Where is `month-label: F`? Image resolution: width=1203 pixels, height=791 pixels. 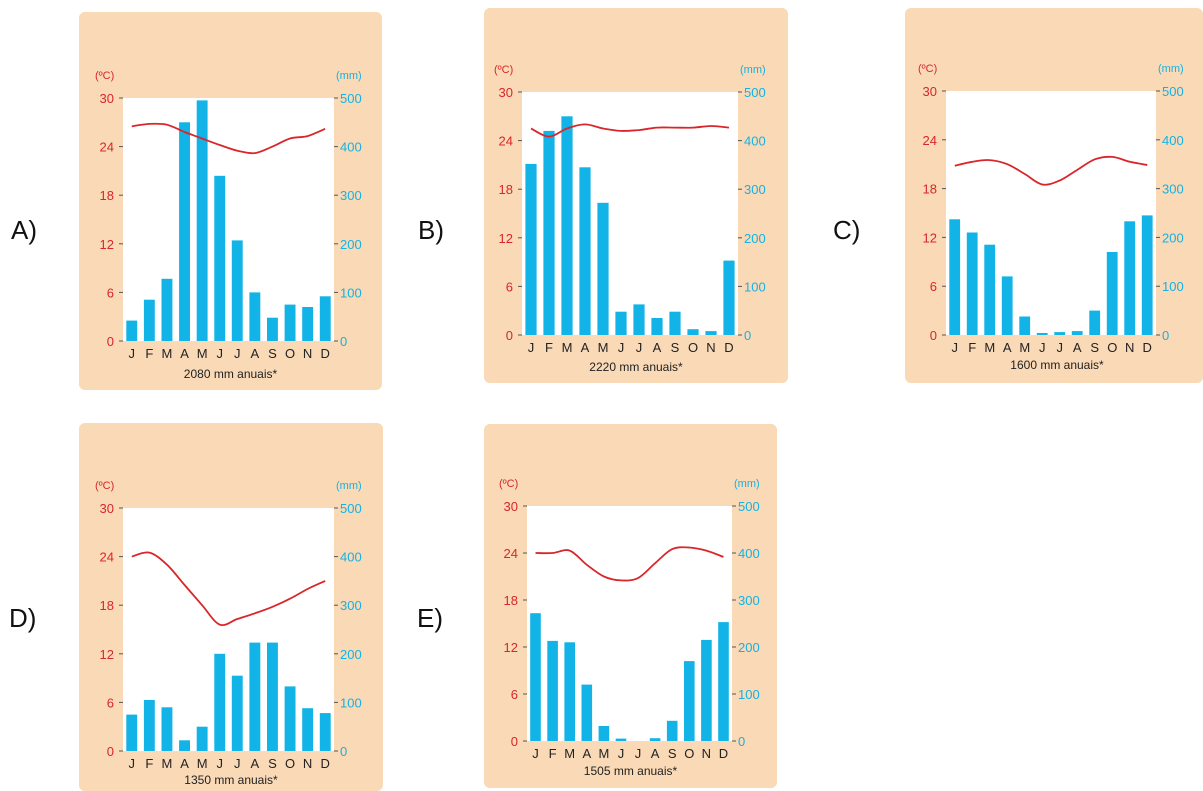 month-label: F is located at coordinates (553, 753).